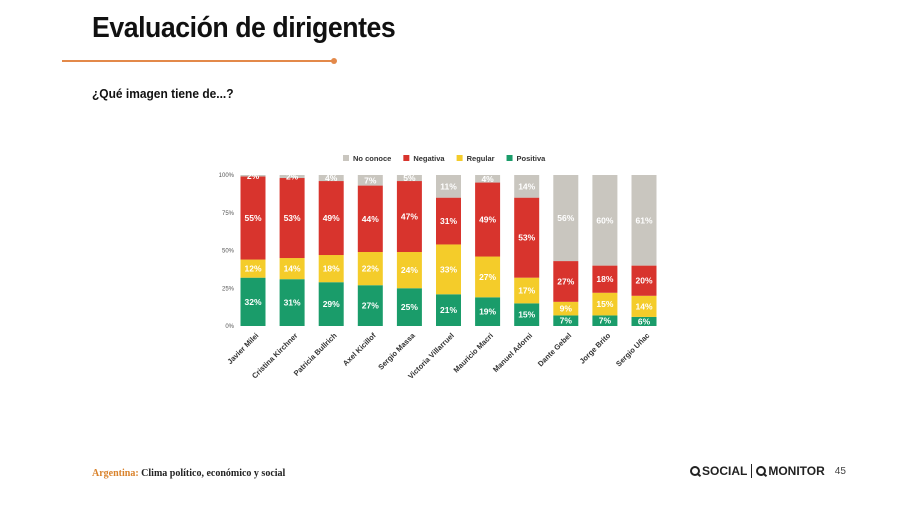 The height and width of the screenshot is (505, 900). I want to click on data-label: 44%, so click(370, 219).